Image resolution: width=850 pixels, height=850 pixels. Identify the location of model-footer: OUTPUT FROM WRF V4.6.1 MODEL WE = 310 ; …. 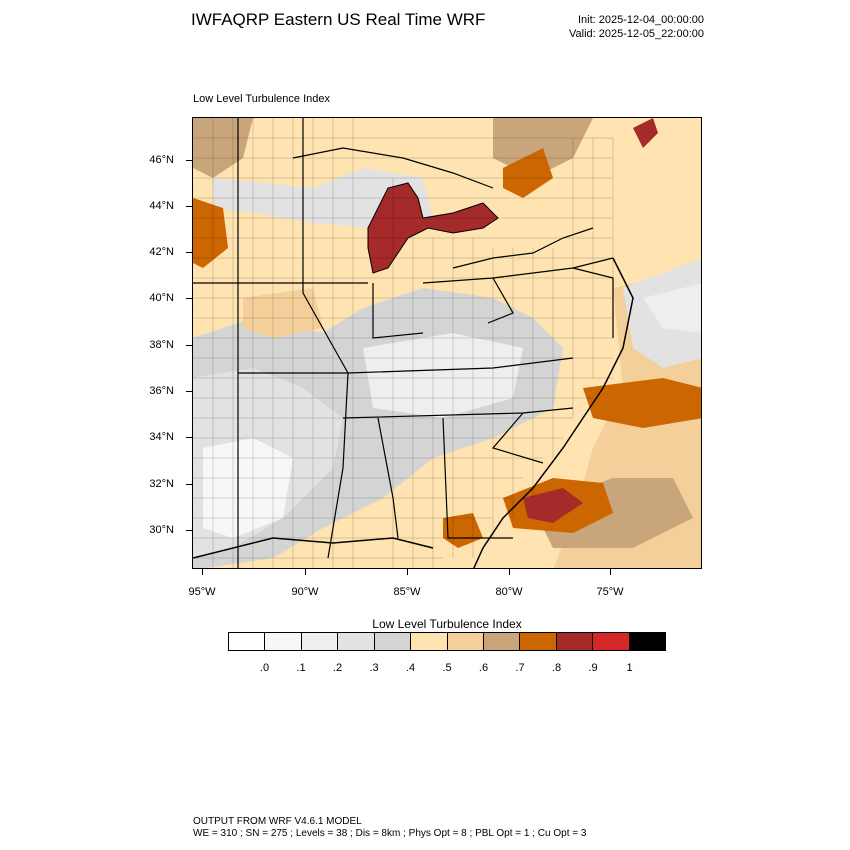
(389, 828).